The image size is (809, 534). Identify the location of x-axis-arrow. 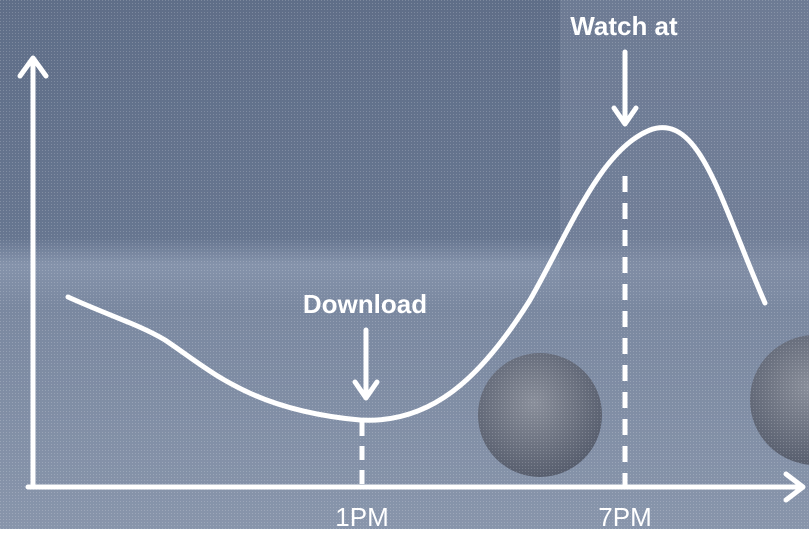
(794, 487).